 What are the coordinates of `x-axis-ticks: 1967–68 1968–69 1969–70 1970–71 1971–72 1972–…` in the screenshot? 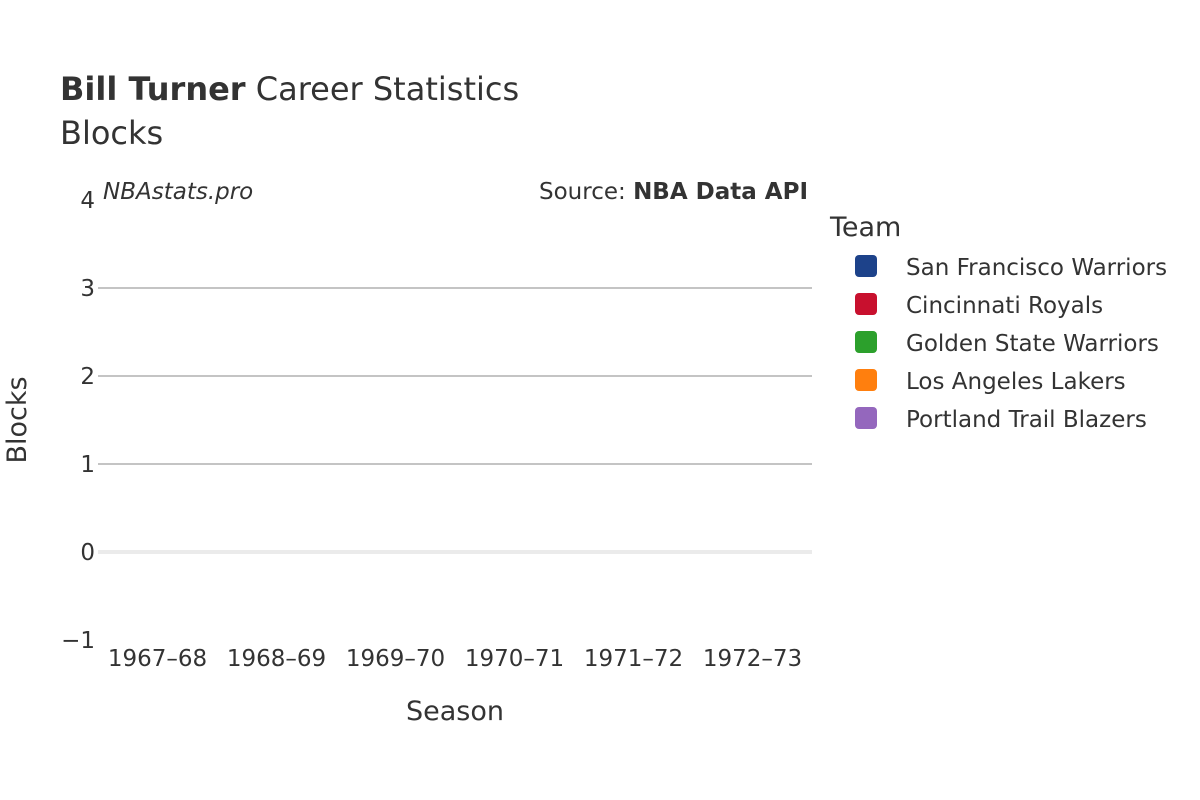 It's located at (455, 659).